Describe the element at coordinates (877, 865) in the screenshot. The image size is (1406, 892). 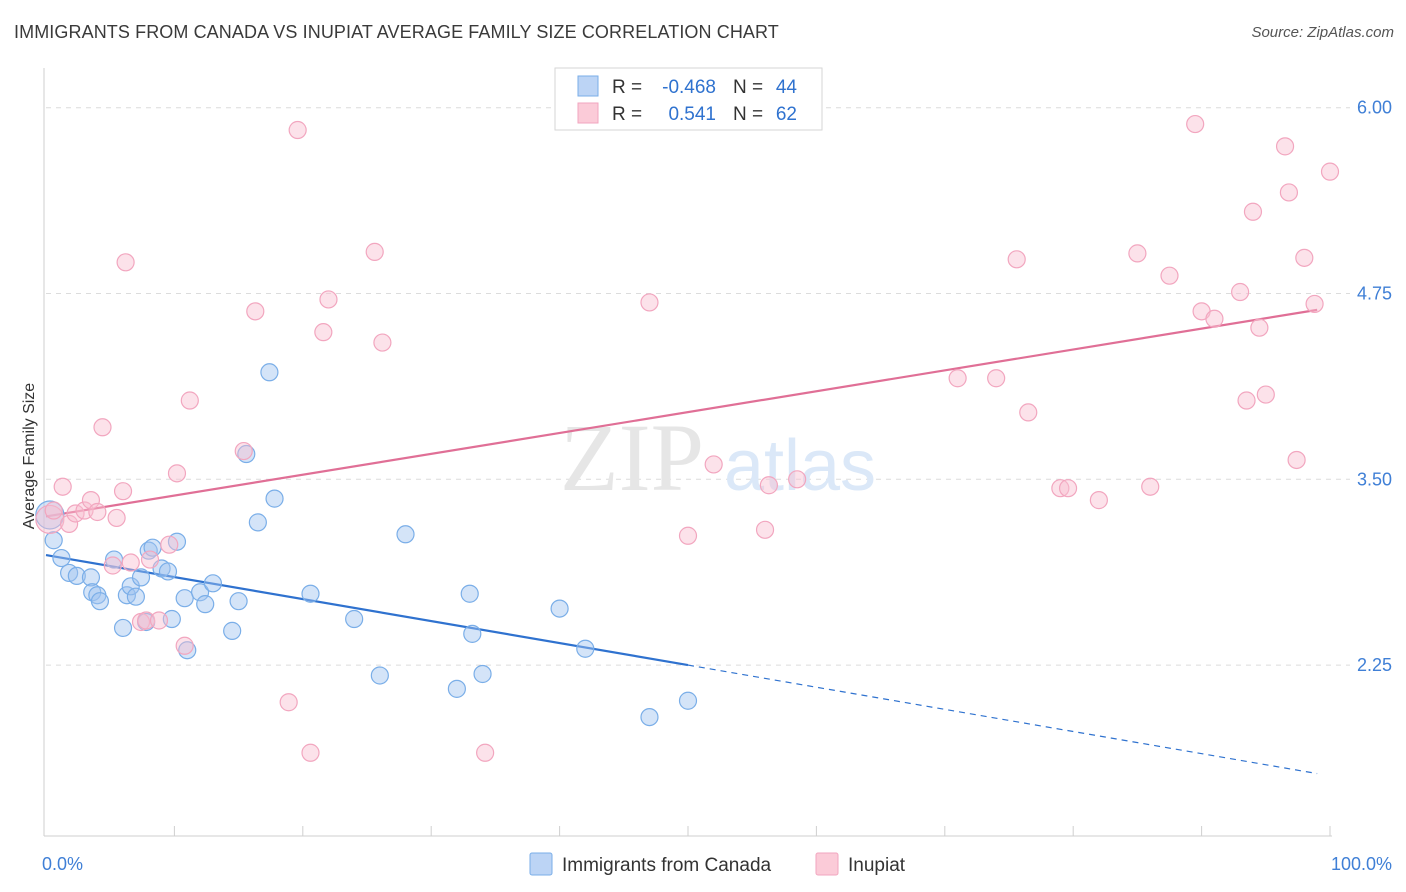
I see `legend-label: Inupiat` at that location.